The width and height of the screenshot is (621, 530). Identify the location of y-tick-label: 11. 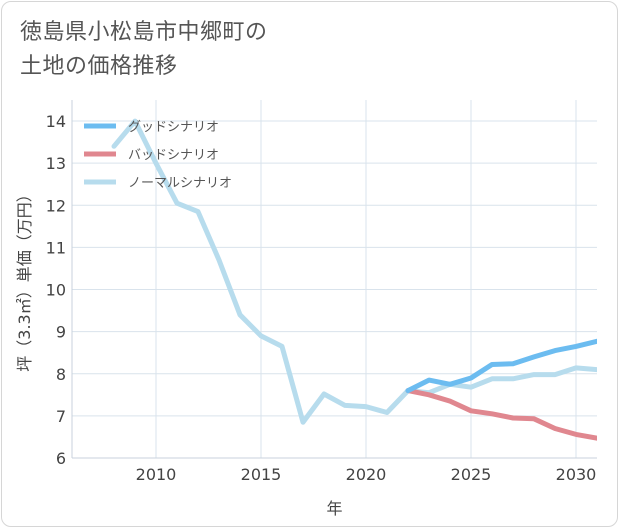
(56, 247).